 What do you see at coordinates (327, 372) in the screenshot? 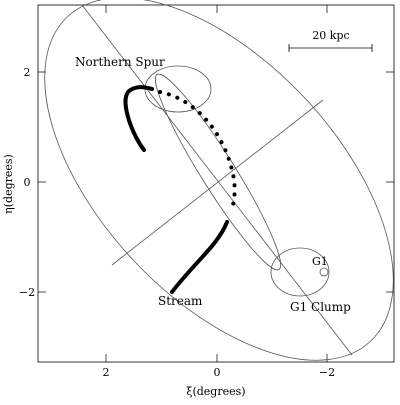
I see `x-tick-label: −2` at bounding box center [327, 372].